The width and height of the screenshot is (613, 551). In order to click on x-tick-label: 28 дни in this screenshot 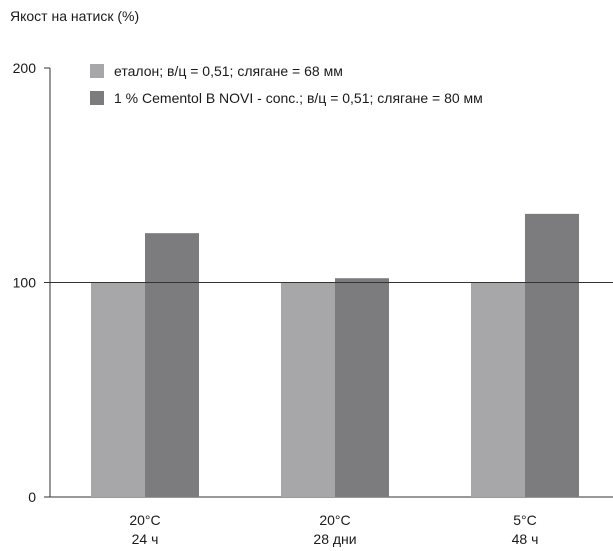, I will do `click(334, 539)`.